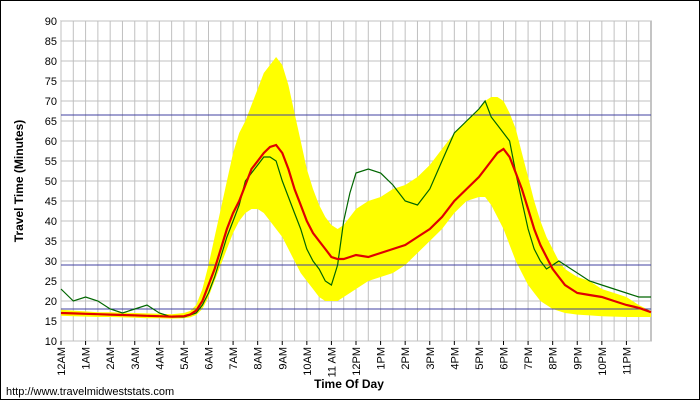 The height and width of the screenshot is (400, 700). Describe the element at coordinates (90, 392) in the screenshot. I see `source-url: http://www.travelmidweststats.com` at that location.